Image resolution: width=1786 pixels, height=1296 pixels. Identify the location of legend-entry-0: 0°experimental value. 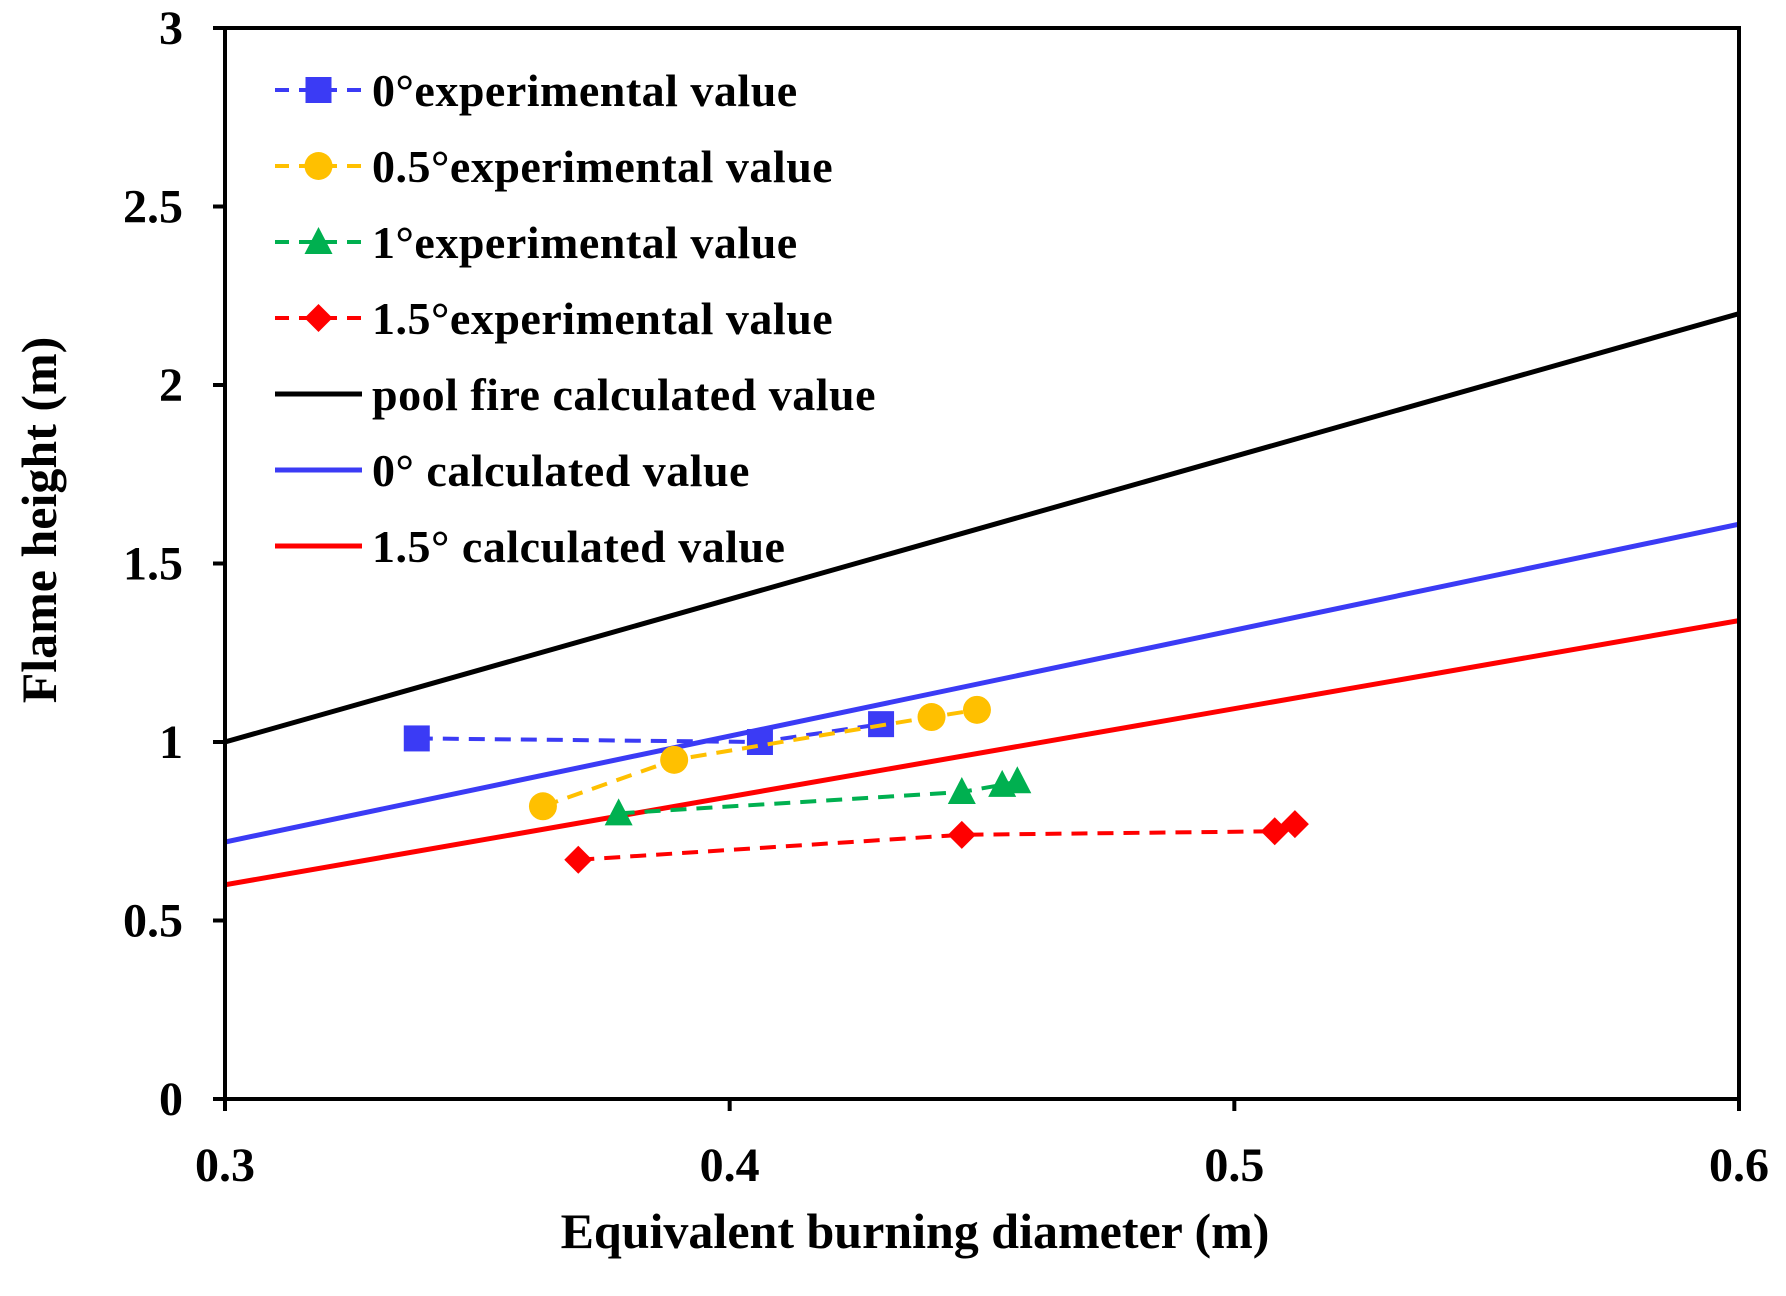
(536, 90).